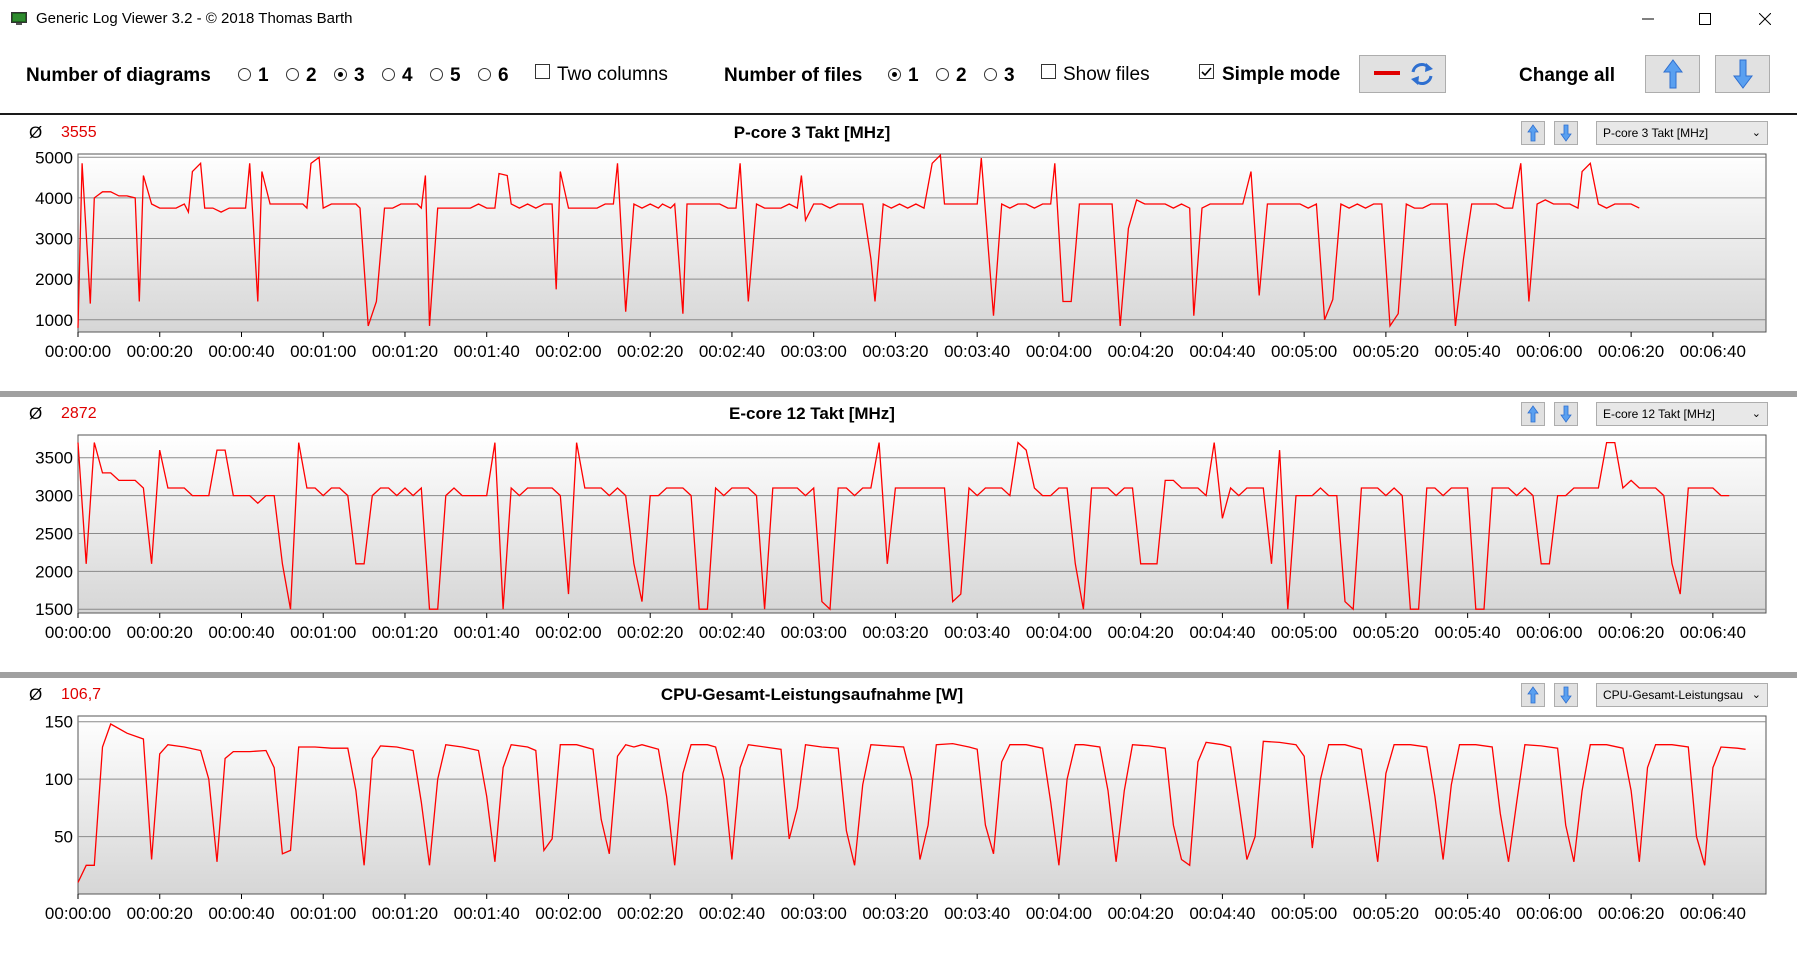  Describe the element at coordinates (542, 71) in the screenshot. I see `two-columns-checkbox` at that location.